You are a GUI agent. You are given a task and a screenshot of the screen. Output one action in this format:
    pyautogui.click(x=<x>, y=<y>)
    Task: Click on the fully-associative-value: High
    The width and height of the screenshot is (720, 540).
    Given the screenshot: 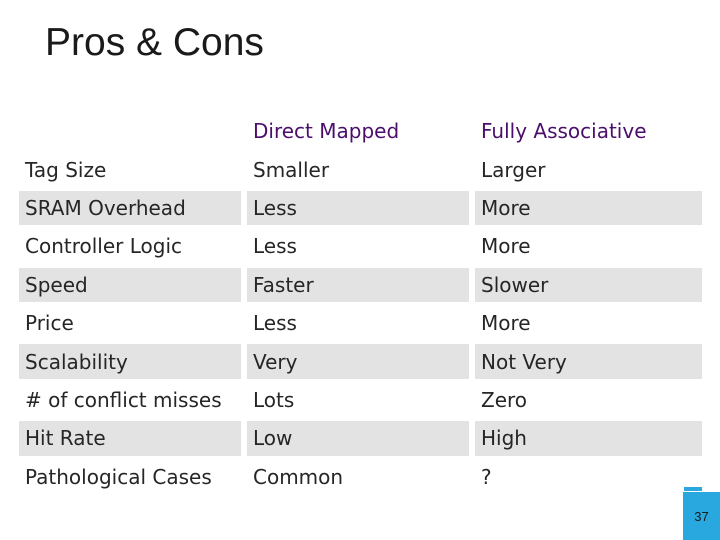 What is the action you would take?
    pyautogui.click(x=588, y=438)
    